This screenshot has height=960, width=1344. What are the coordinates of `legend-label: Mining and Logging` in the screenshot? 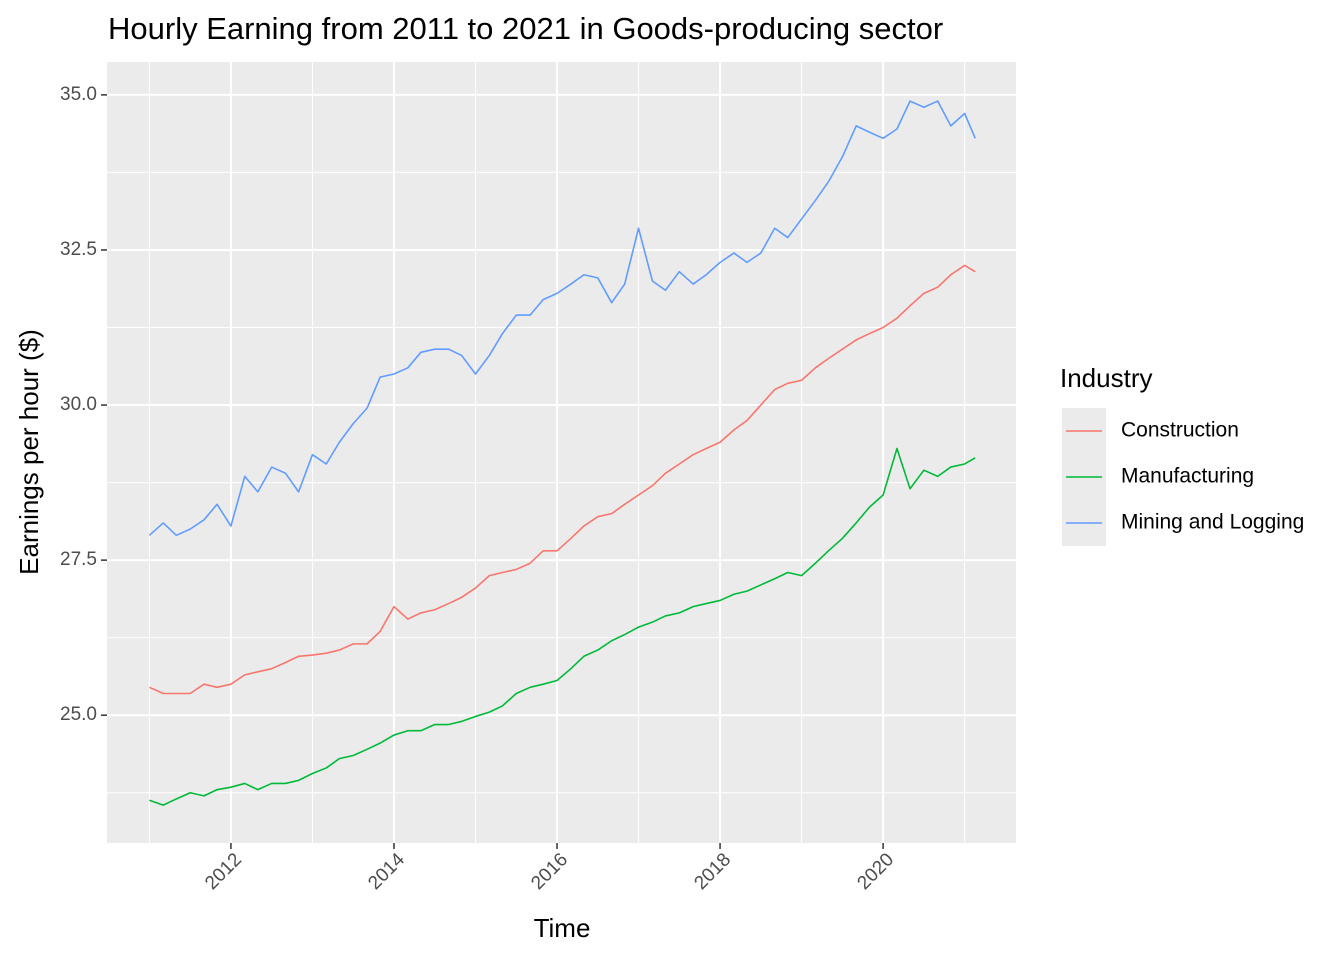 It's located at (1212, 522).